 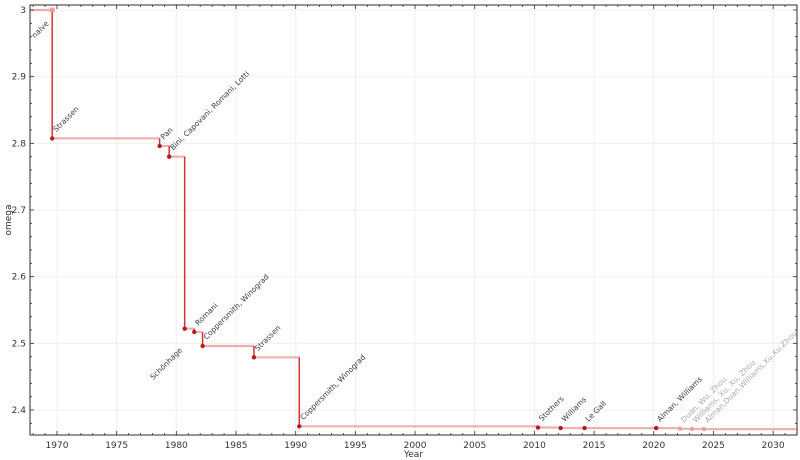 What do you see at coordinates (23, 11) in the screenshot?
I see `y-tick-label: 3` at bounding box center [23, 11].